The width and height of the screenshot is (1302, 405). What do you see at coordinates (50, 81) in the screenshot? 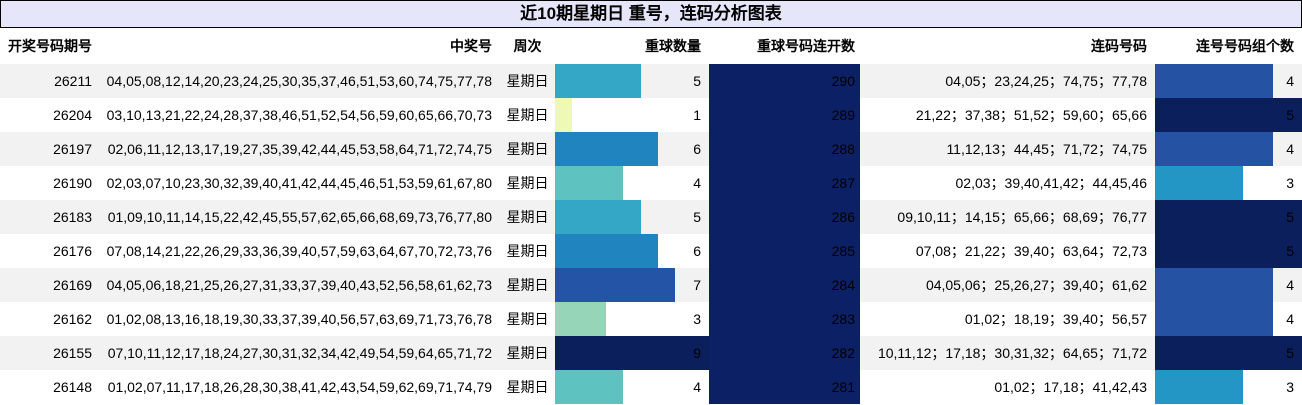
I see `issue-cell: 26211` at bounding box center [50, 81].